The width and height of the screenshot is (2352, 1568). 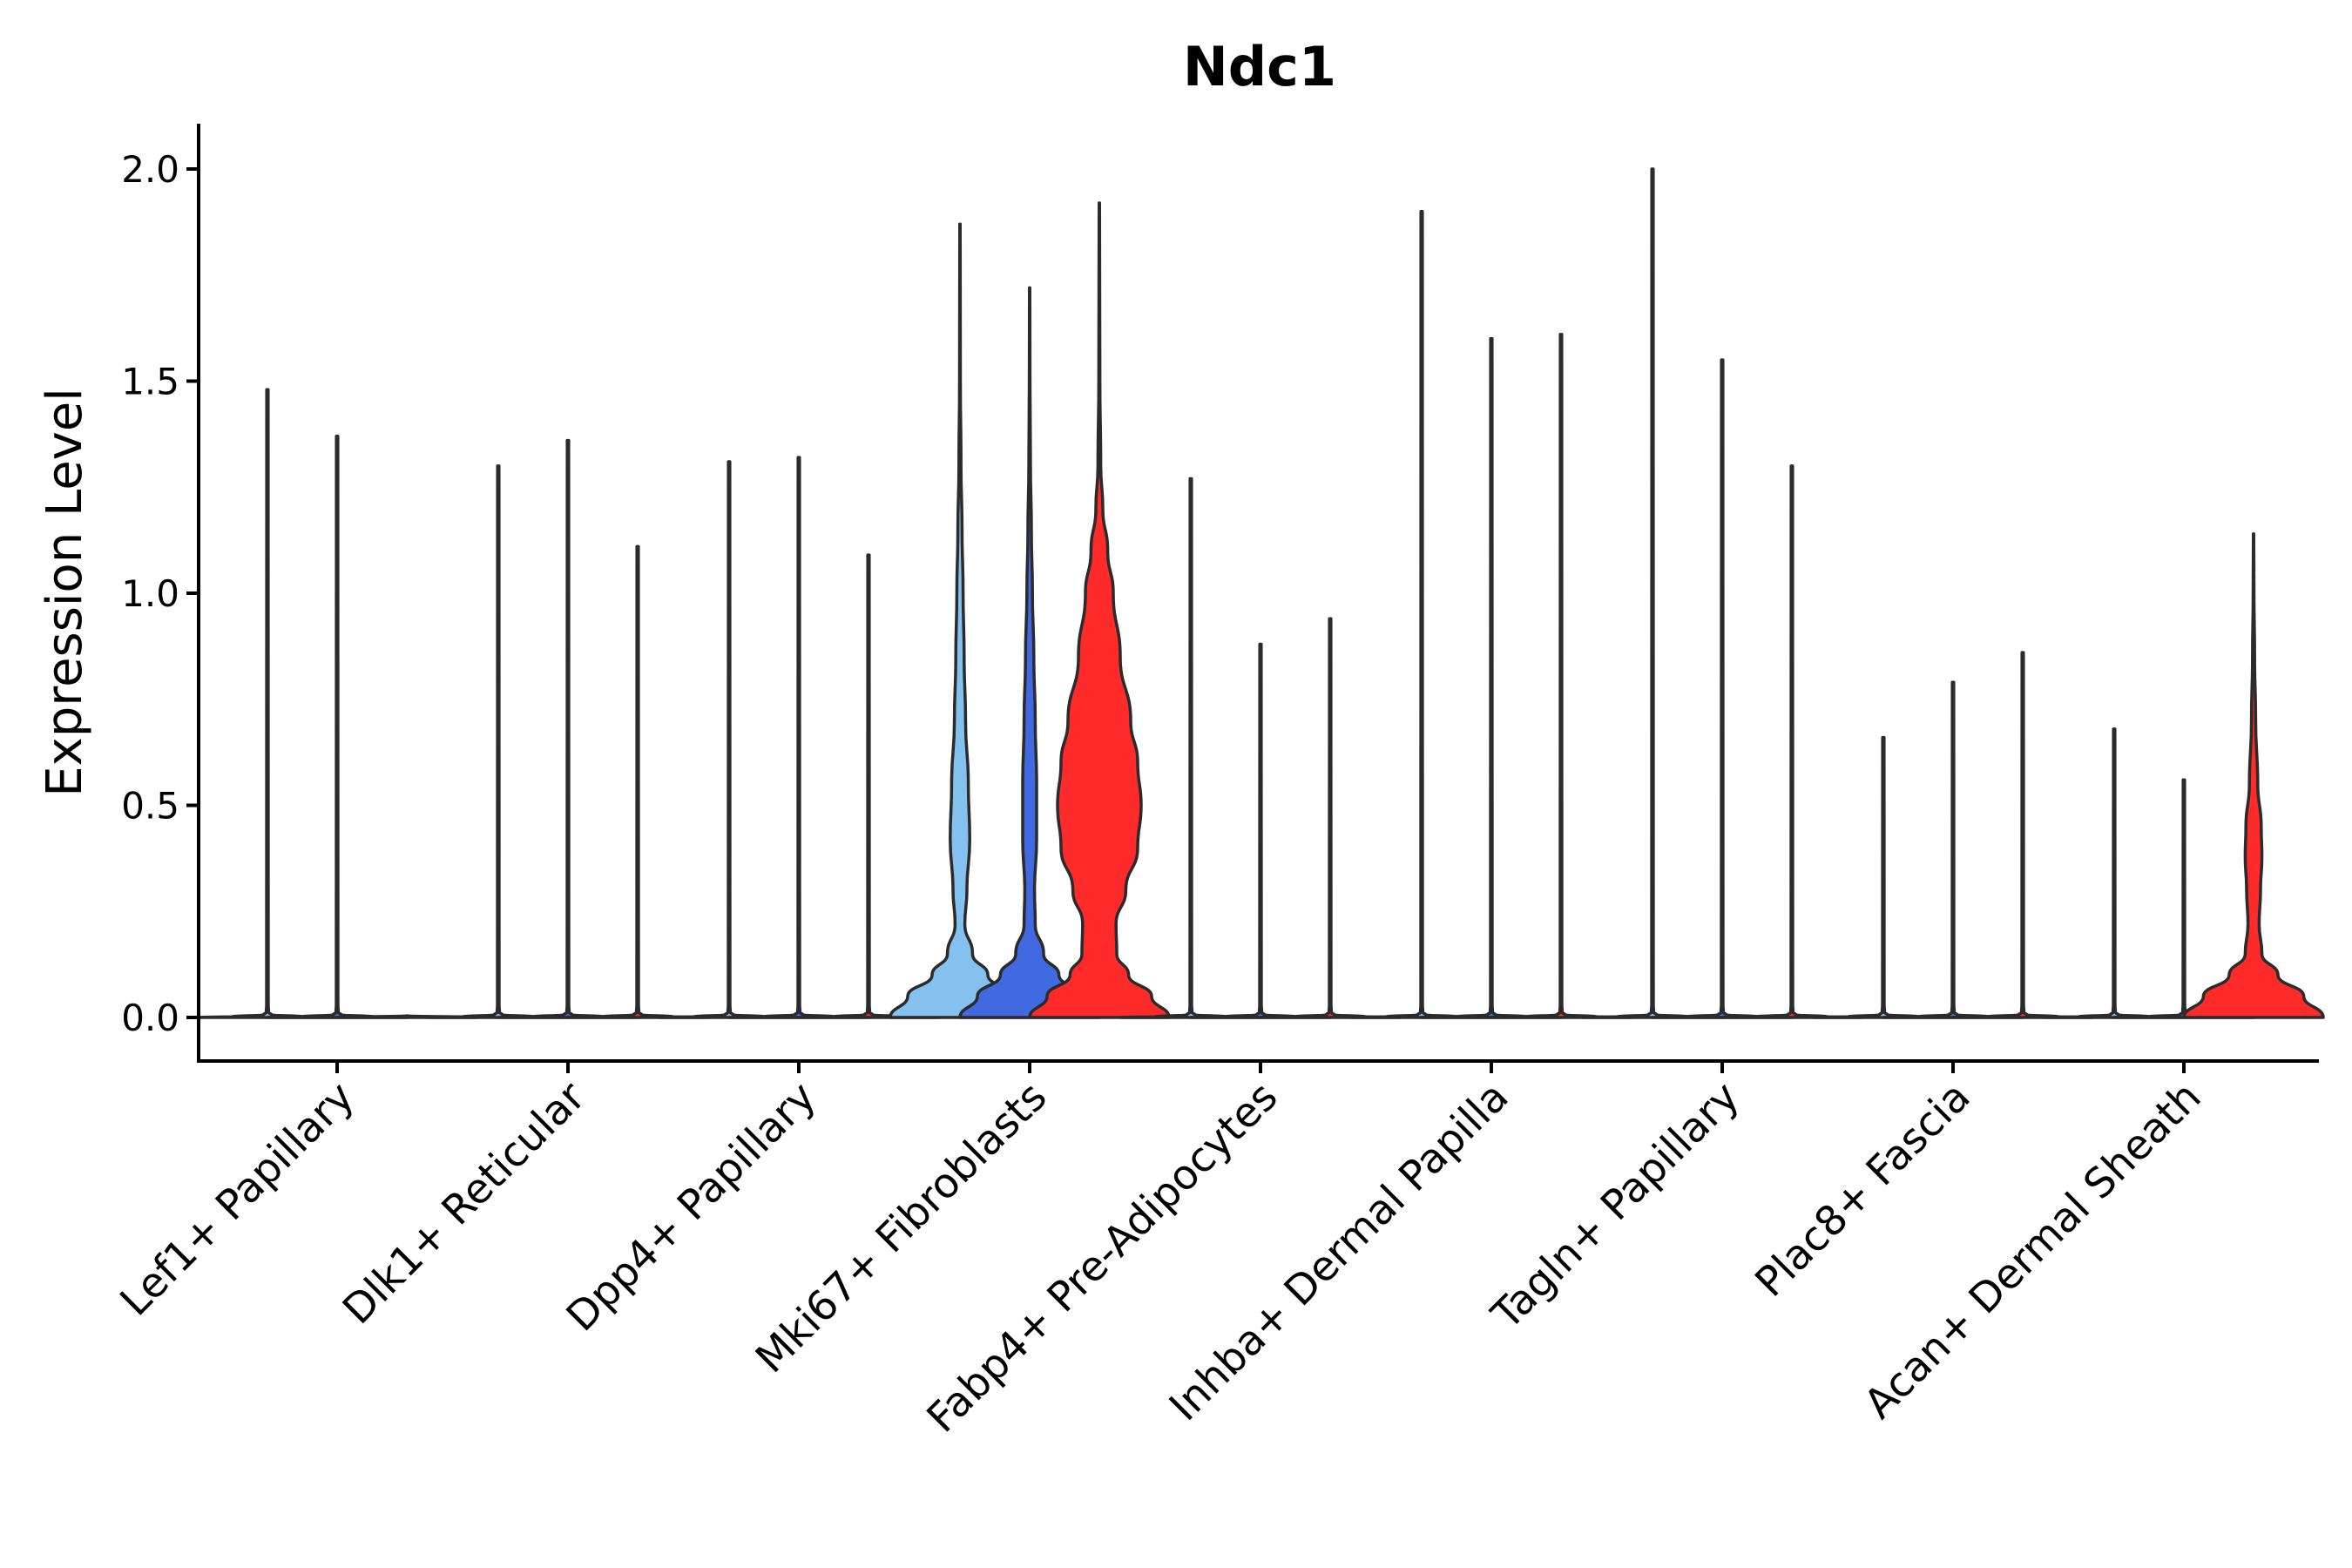 What do you see at coordinates (150, 806) in the screenshot?
I see `y-tick-label: 0.5` at bounding box center [150, 806].